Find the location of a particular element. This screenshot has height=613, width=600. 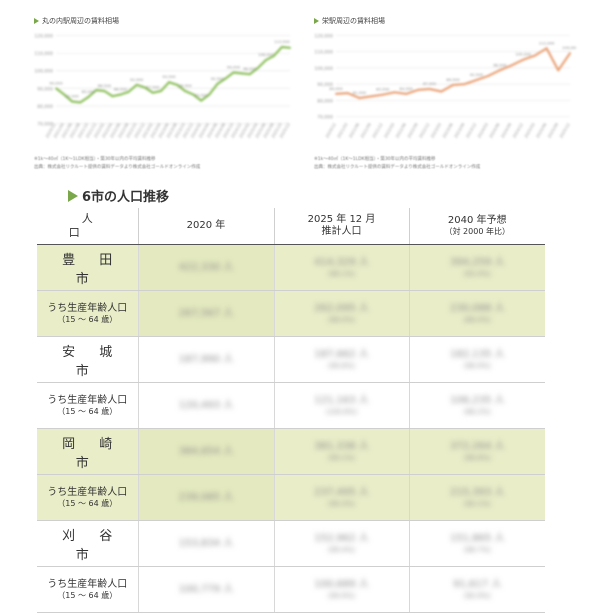

y-tick-label: 120,000 is located at coordinates (43, 37).